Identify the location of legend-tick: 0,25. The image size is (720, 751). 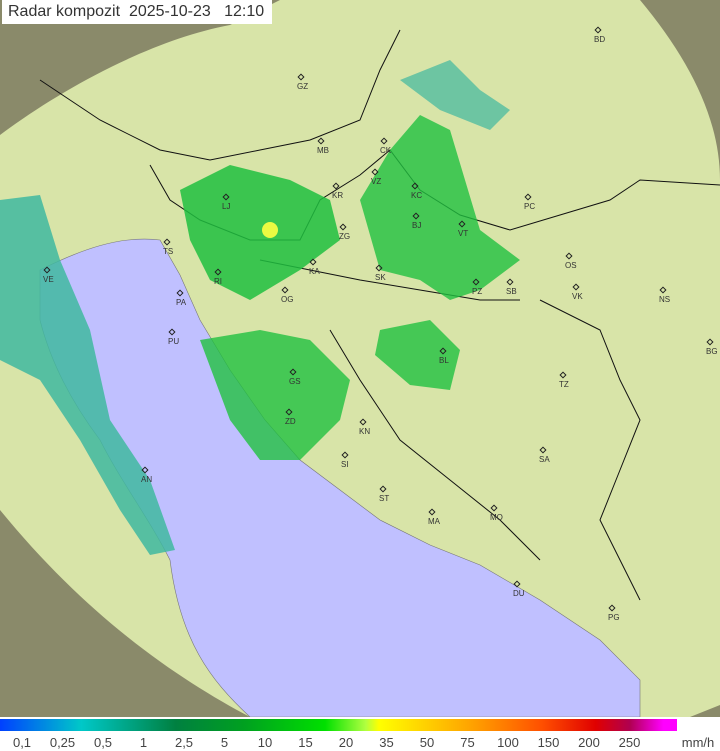
(62, 742).